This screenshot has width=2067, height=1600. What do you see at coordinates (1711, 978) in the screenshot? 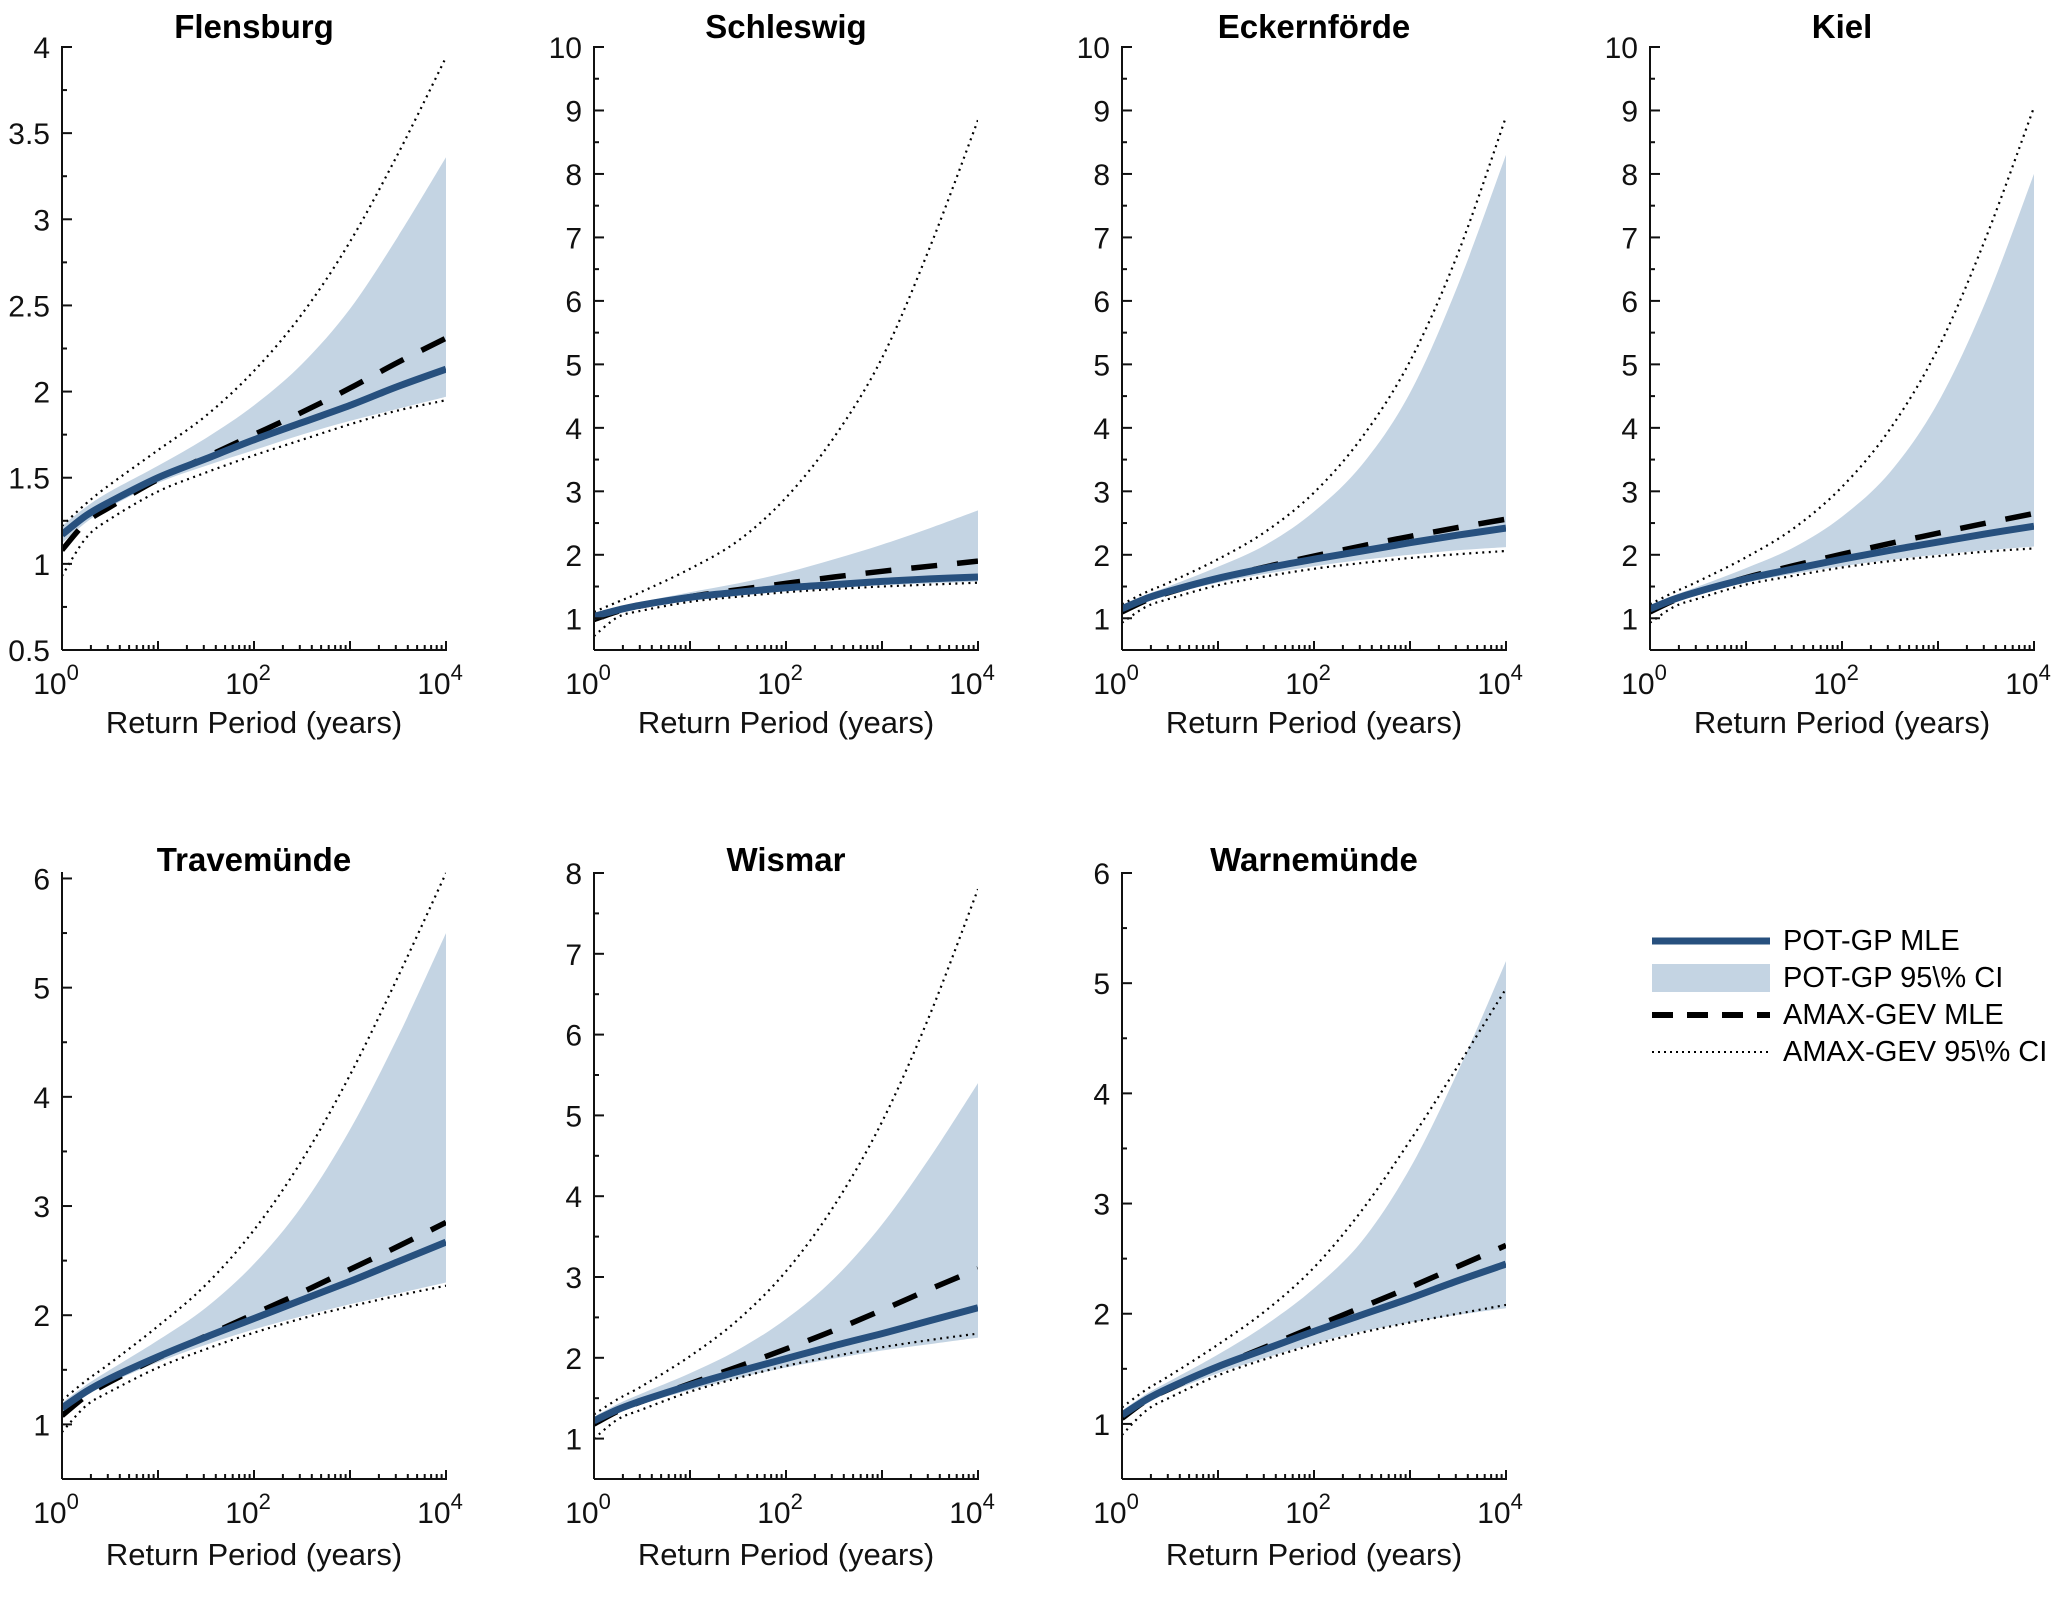
I see `patch-swatch-icon` at bounding box center [1711, 978].